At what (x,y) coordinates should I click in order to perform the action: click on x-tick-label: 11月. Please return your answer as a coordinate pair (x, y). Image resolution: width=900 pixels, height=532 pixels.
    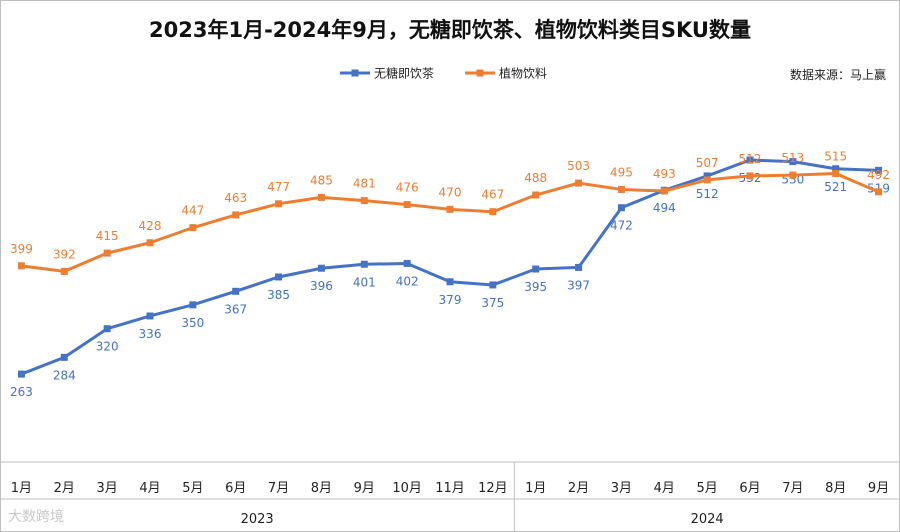
    Looking at the image, I should click on (450, 488).